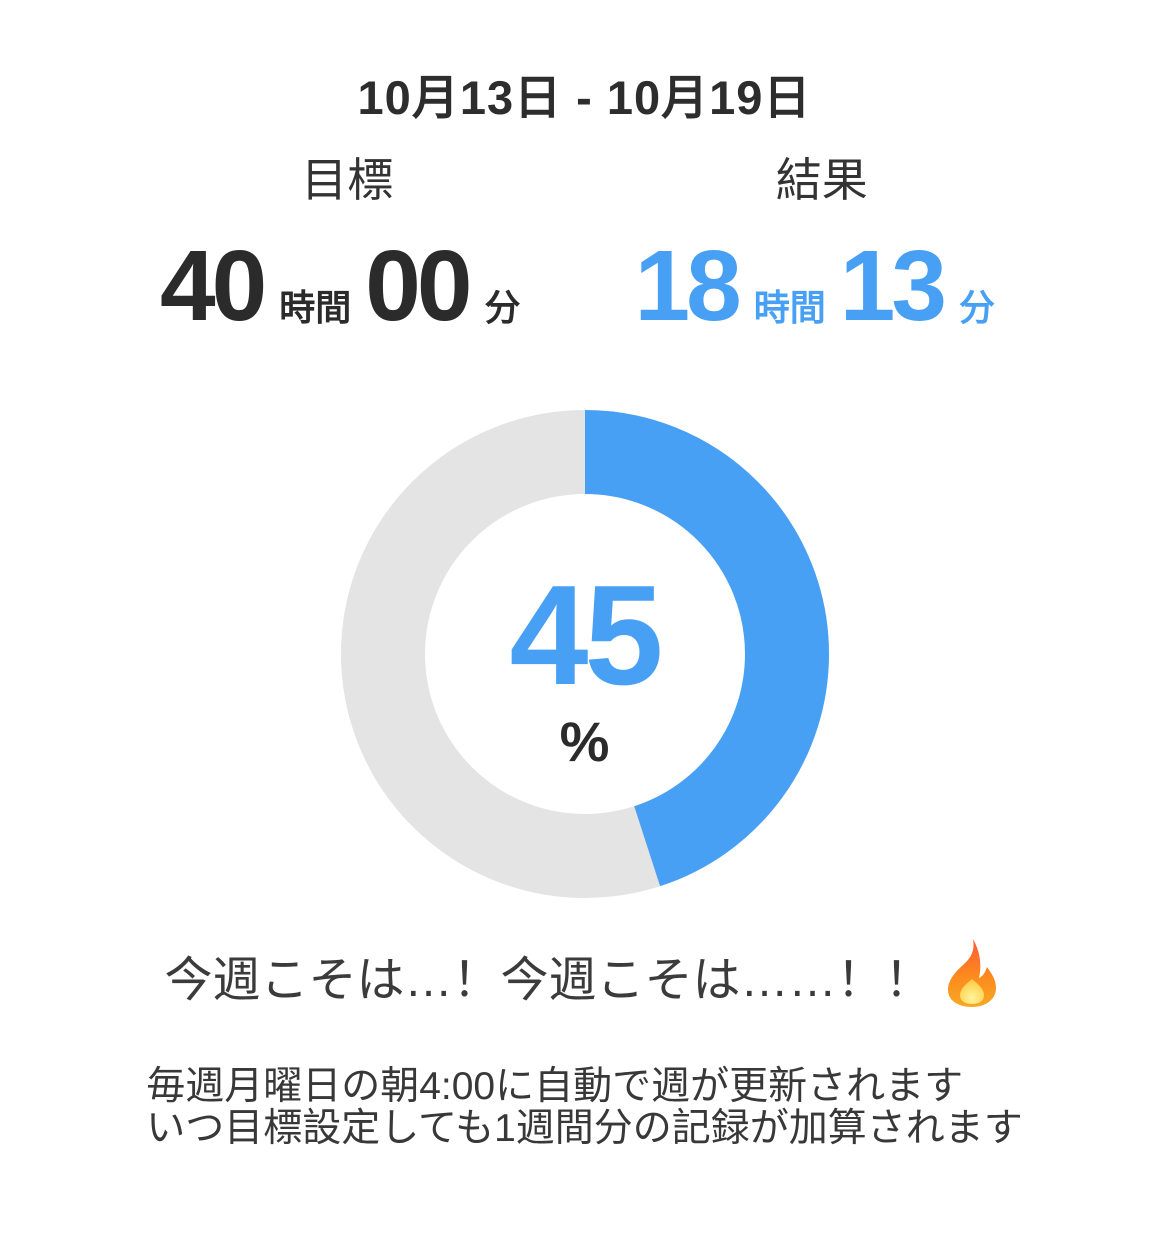  What do you see at coordinates (688, 286) in the screenshot?
I see `result-hours-value: 18` at bounding box center [688, 286].